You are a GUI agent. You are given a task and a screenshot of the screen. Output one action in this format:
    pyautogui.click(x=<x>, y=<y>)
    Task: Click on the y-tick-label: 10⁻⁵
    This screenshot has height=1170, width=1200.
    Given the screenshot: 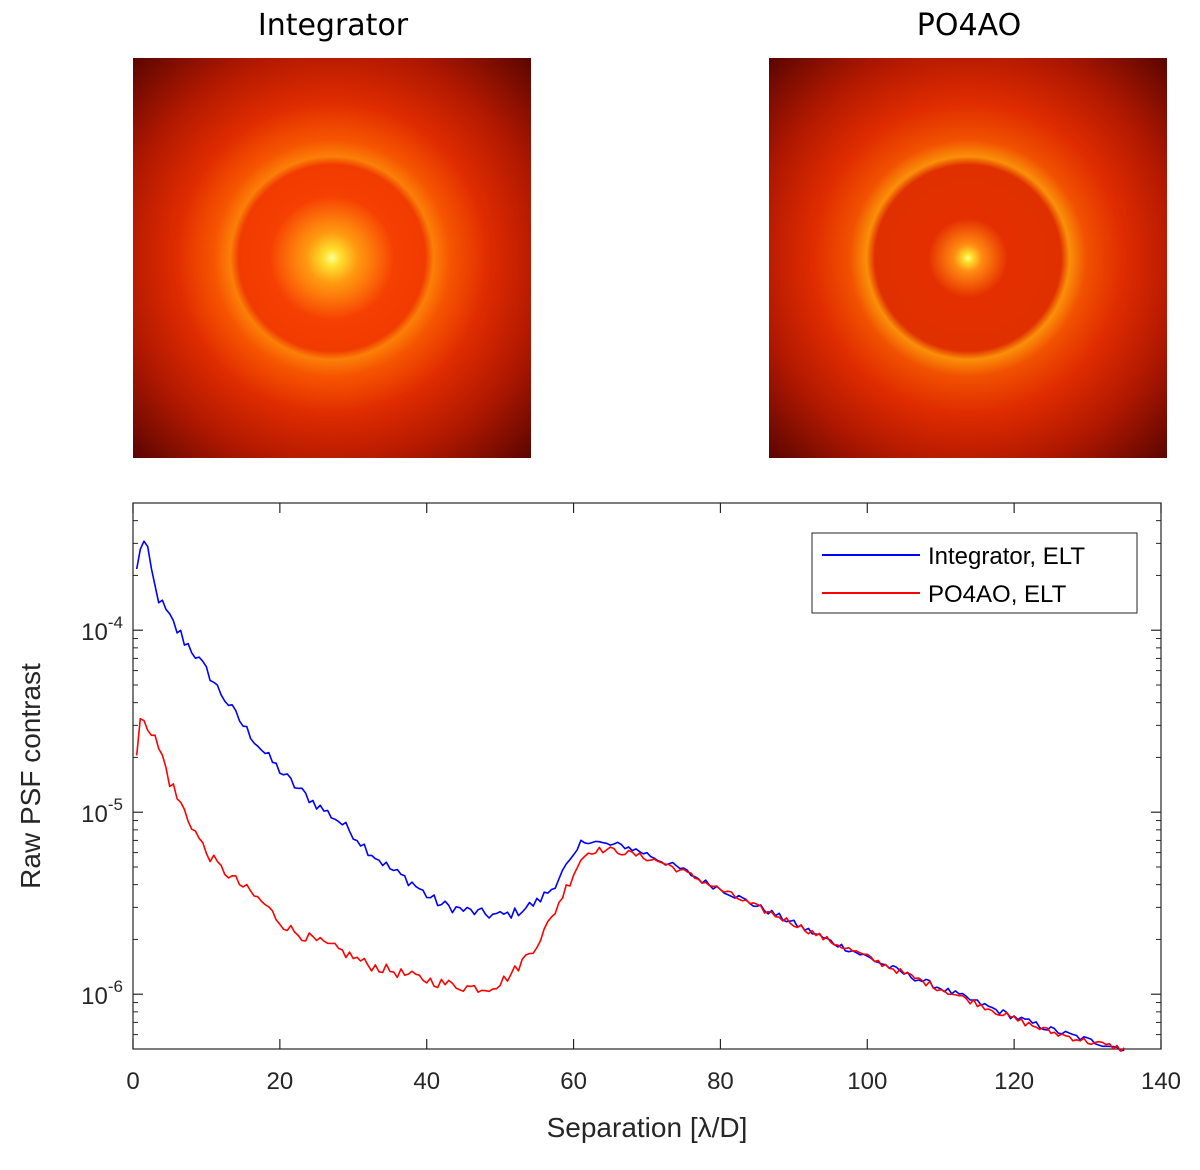 What is the action you would take?
    pyautogui.click(x=102, y=811)
    